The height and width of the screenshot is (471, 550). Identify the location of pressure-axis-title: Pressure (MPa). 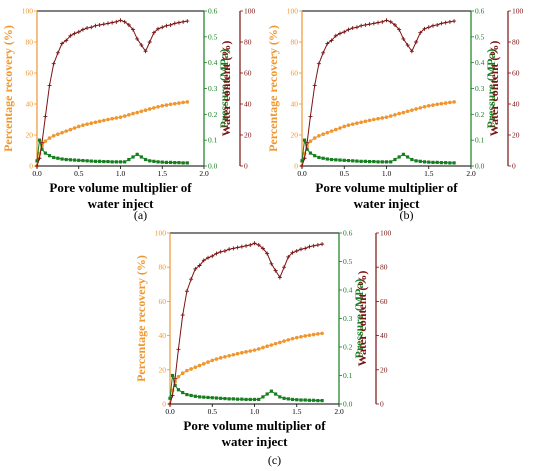
(359, 319).